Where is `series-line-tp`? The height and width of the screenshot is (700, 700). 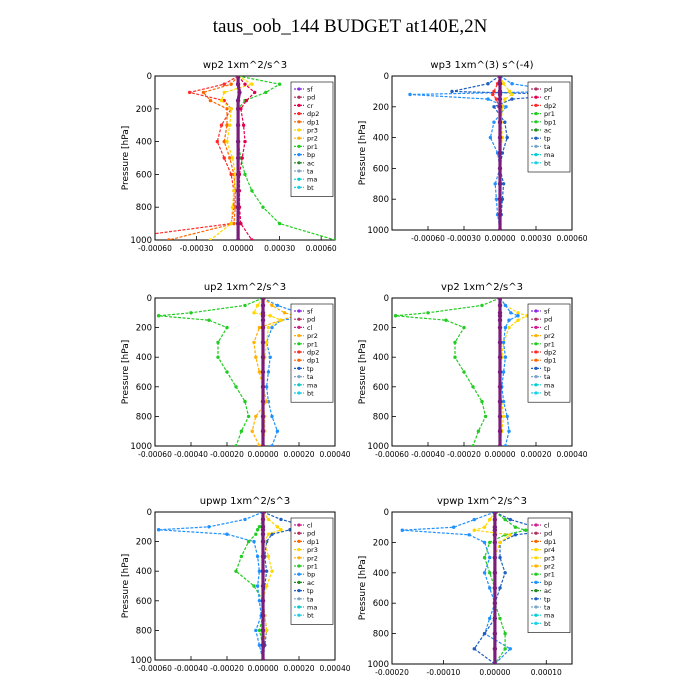
series-line-tp is located at coordinates (509, 153).